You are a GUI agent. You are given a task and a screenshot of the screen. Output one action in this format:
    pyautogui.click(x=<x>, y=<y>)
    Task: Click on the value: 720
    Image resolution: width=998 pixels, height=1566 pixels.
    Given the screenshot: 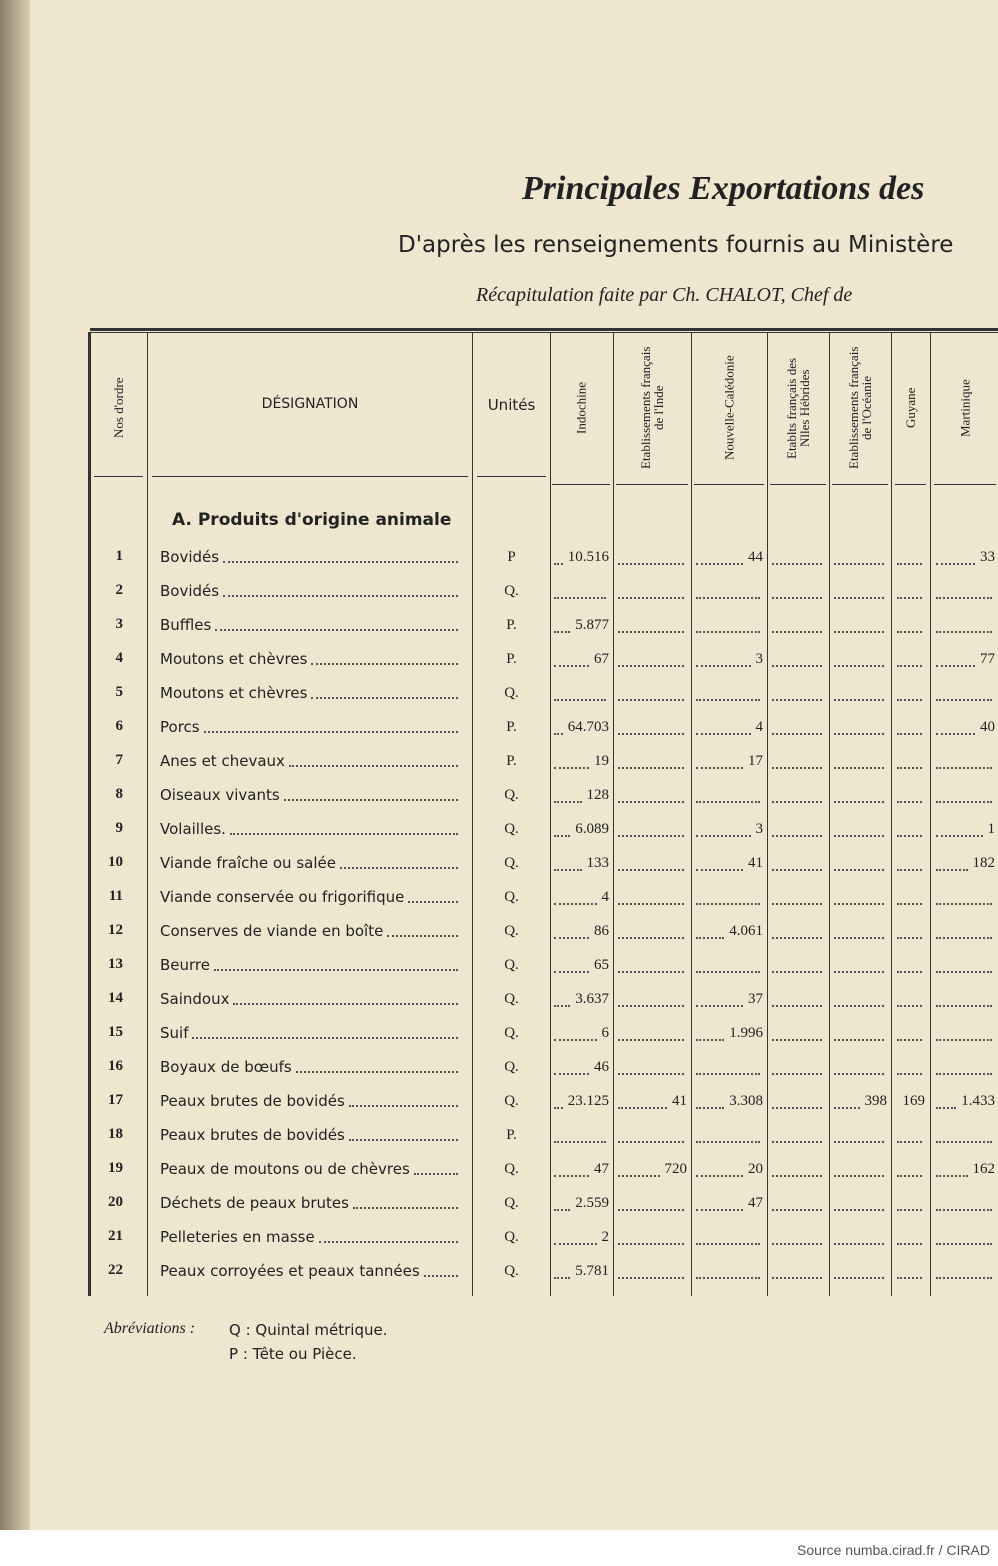 What is the action you would take?
    pyautogui.click(x=676, y=1169)
    